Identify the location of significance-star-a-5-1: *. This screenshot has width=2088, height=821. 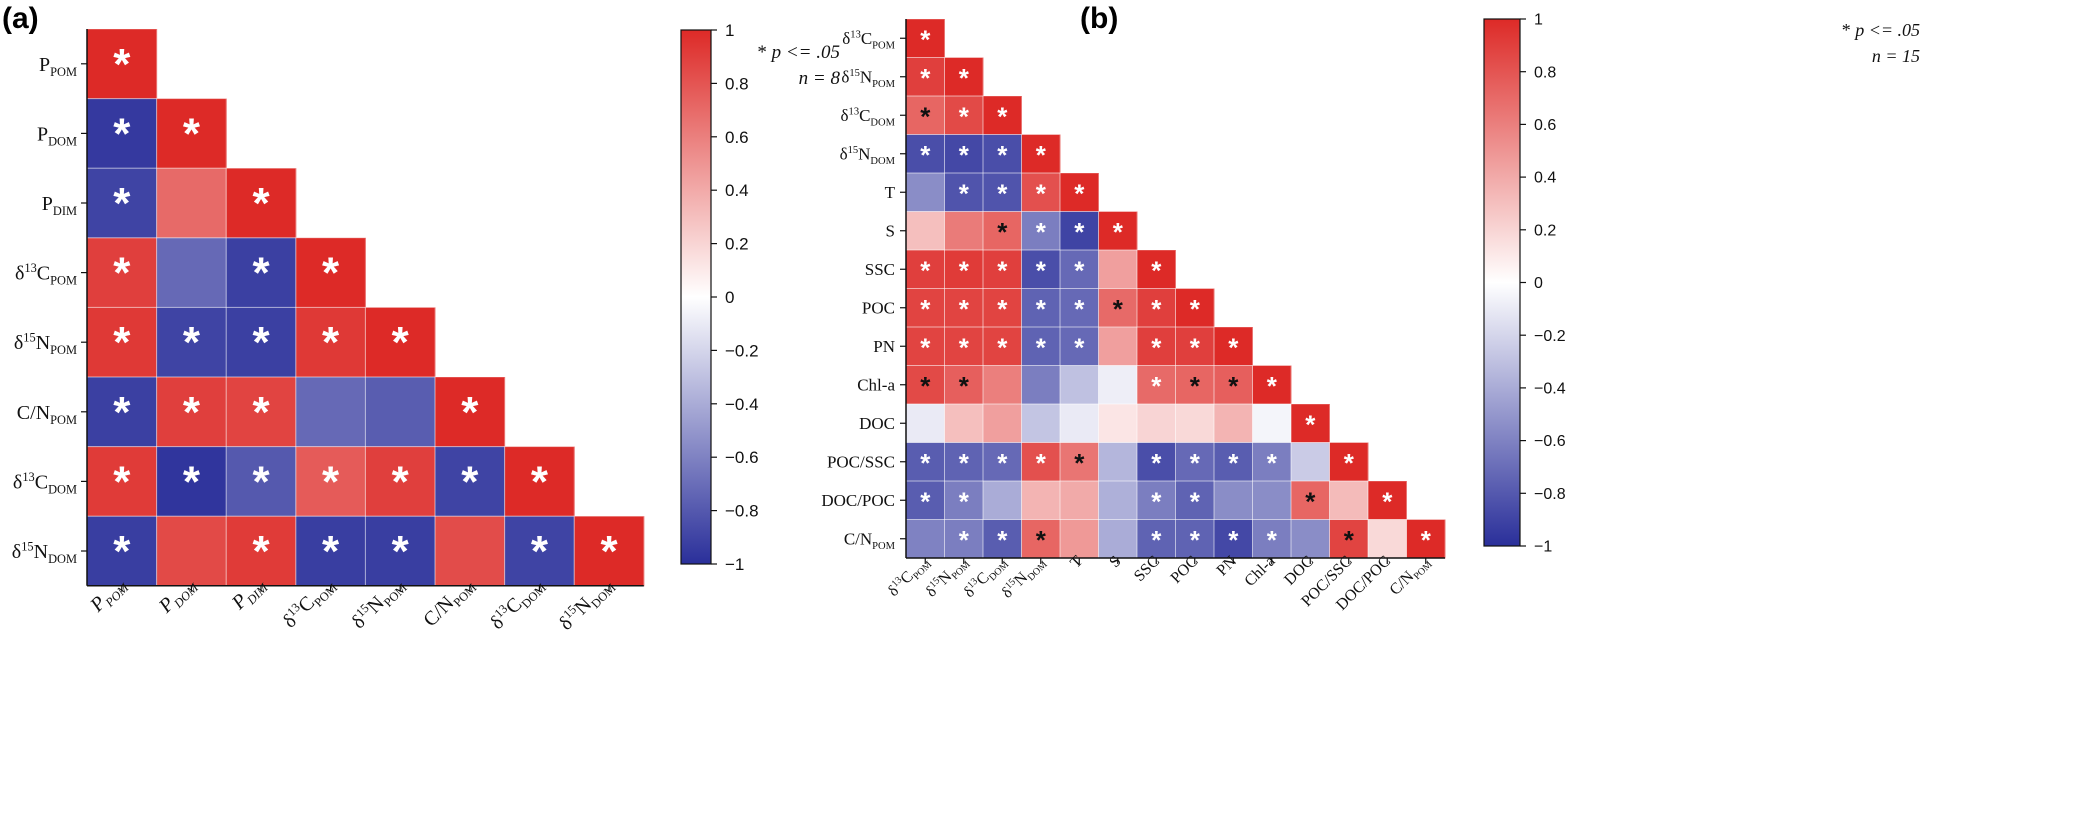
(192, 412).